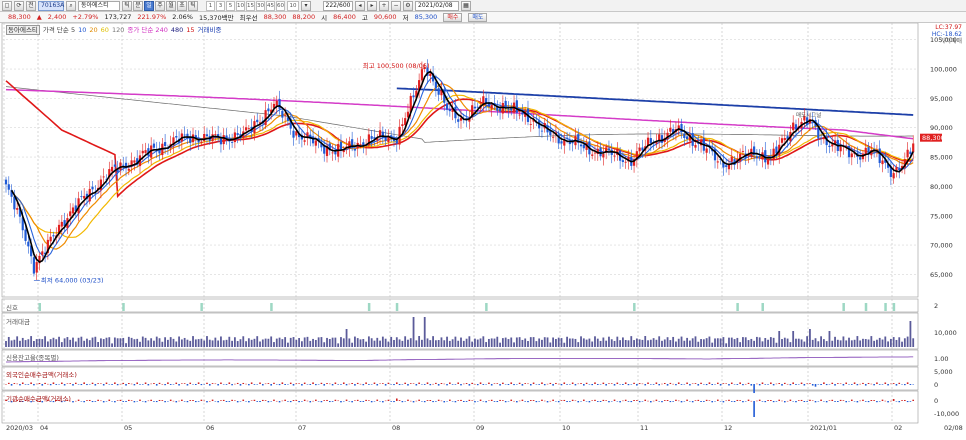 The width and height of the screenshot is (966, 440). What do you see at coordinates (936, 385) in the screenshot?
I see `foreign-tick-1: 0` at bounding box center [936, 385].